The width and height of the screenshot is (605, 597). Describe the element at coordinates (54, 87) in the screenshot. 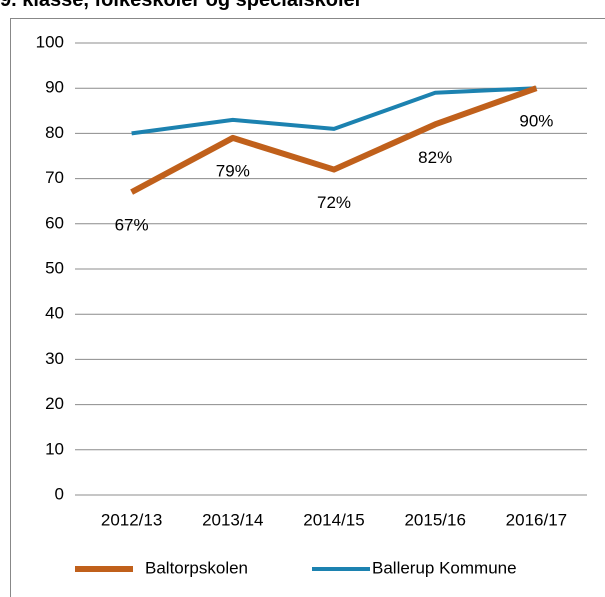

I see `y-tick-label: 90` at that location.